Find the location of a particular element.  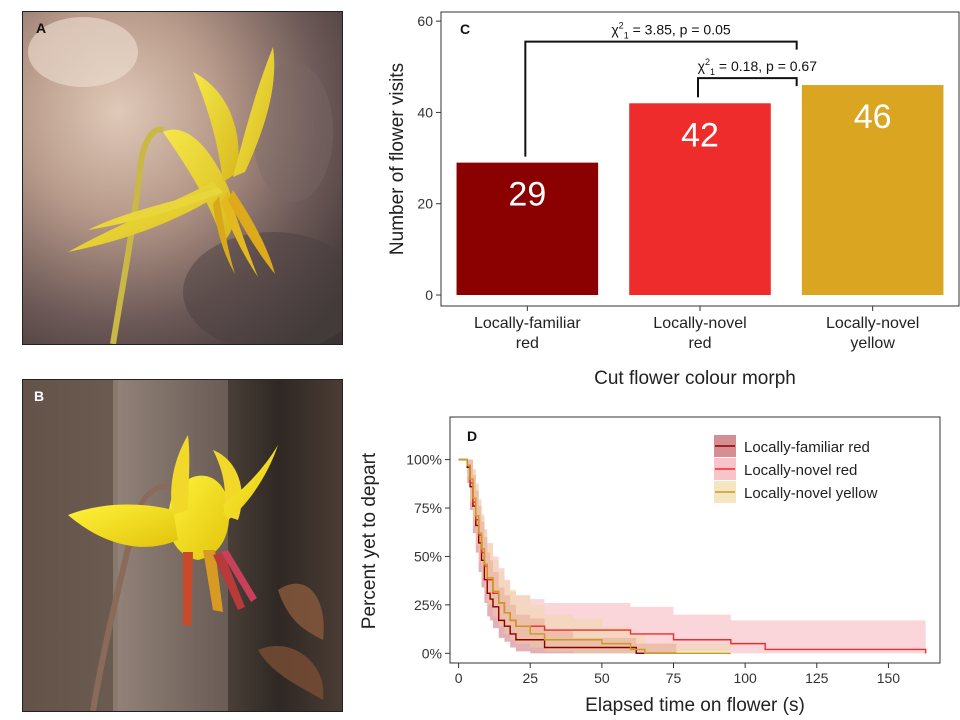

panel-b-label-layer: B is located at coordinates (39, 396).